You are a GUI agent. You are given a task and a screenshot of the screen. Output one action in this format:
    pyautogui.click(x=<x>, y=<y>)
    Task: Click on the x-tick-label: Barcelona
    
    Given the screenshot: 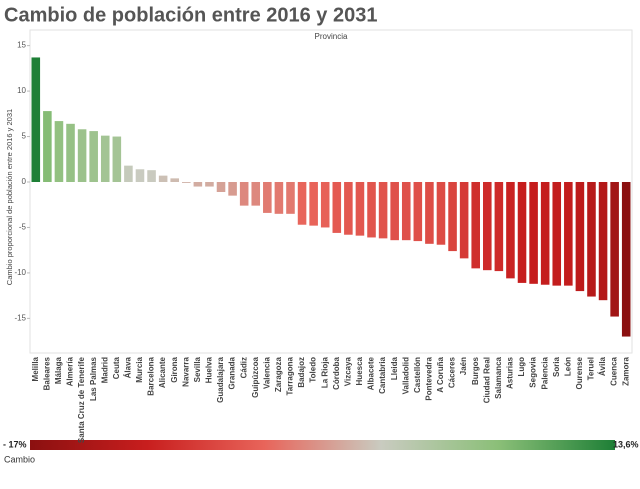 What is the action you would take?
    pyautogui.click(x=151, y=375)
    